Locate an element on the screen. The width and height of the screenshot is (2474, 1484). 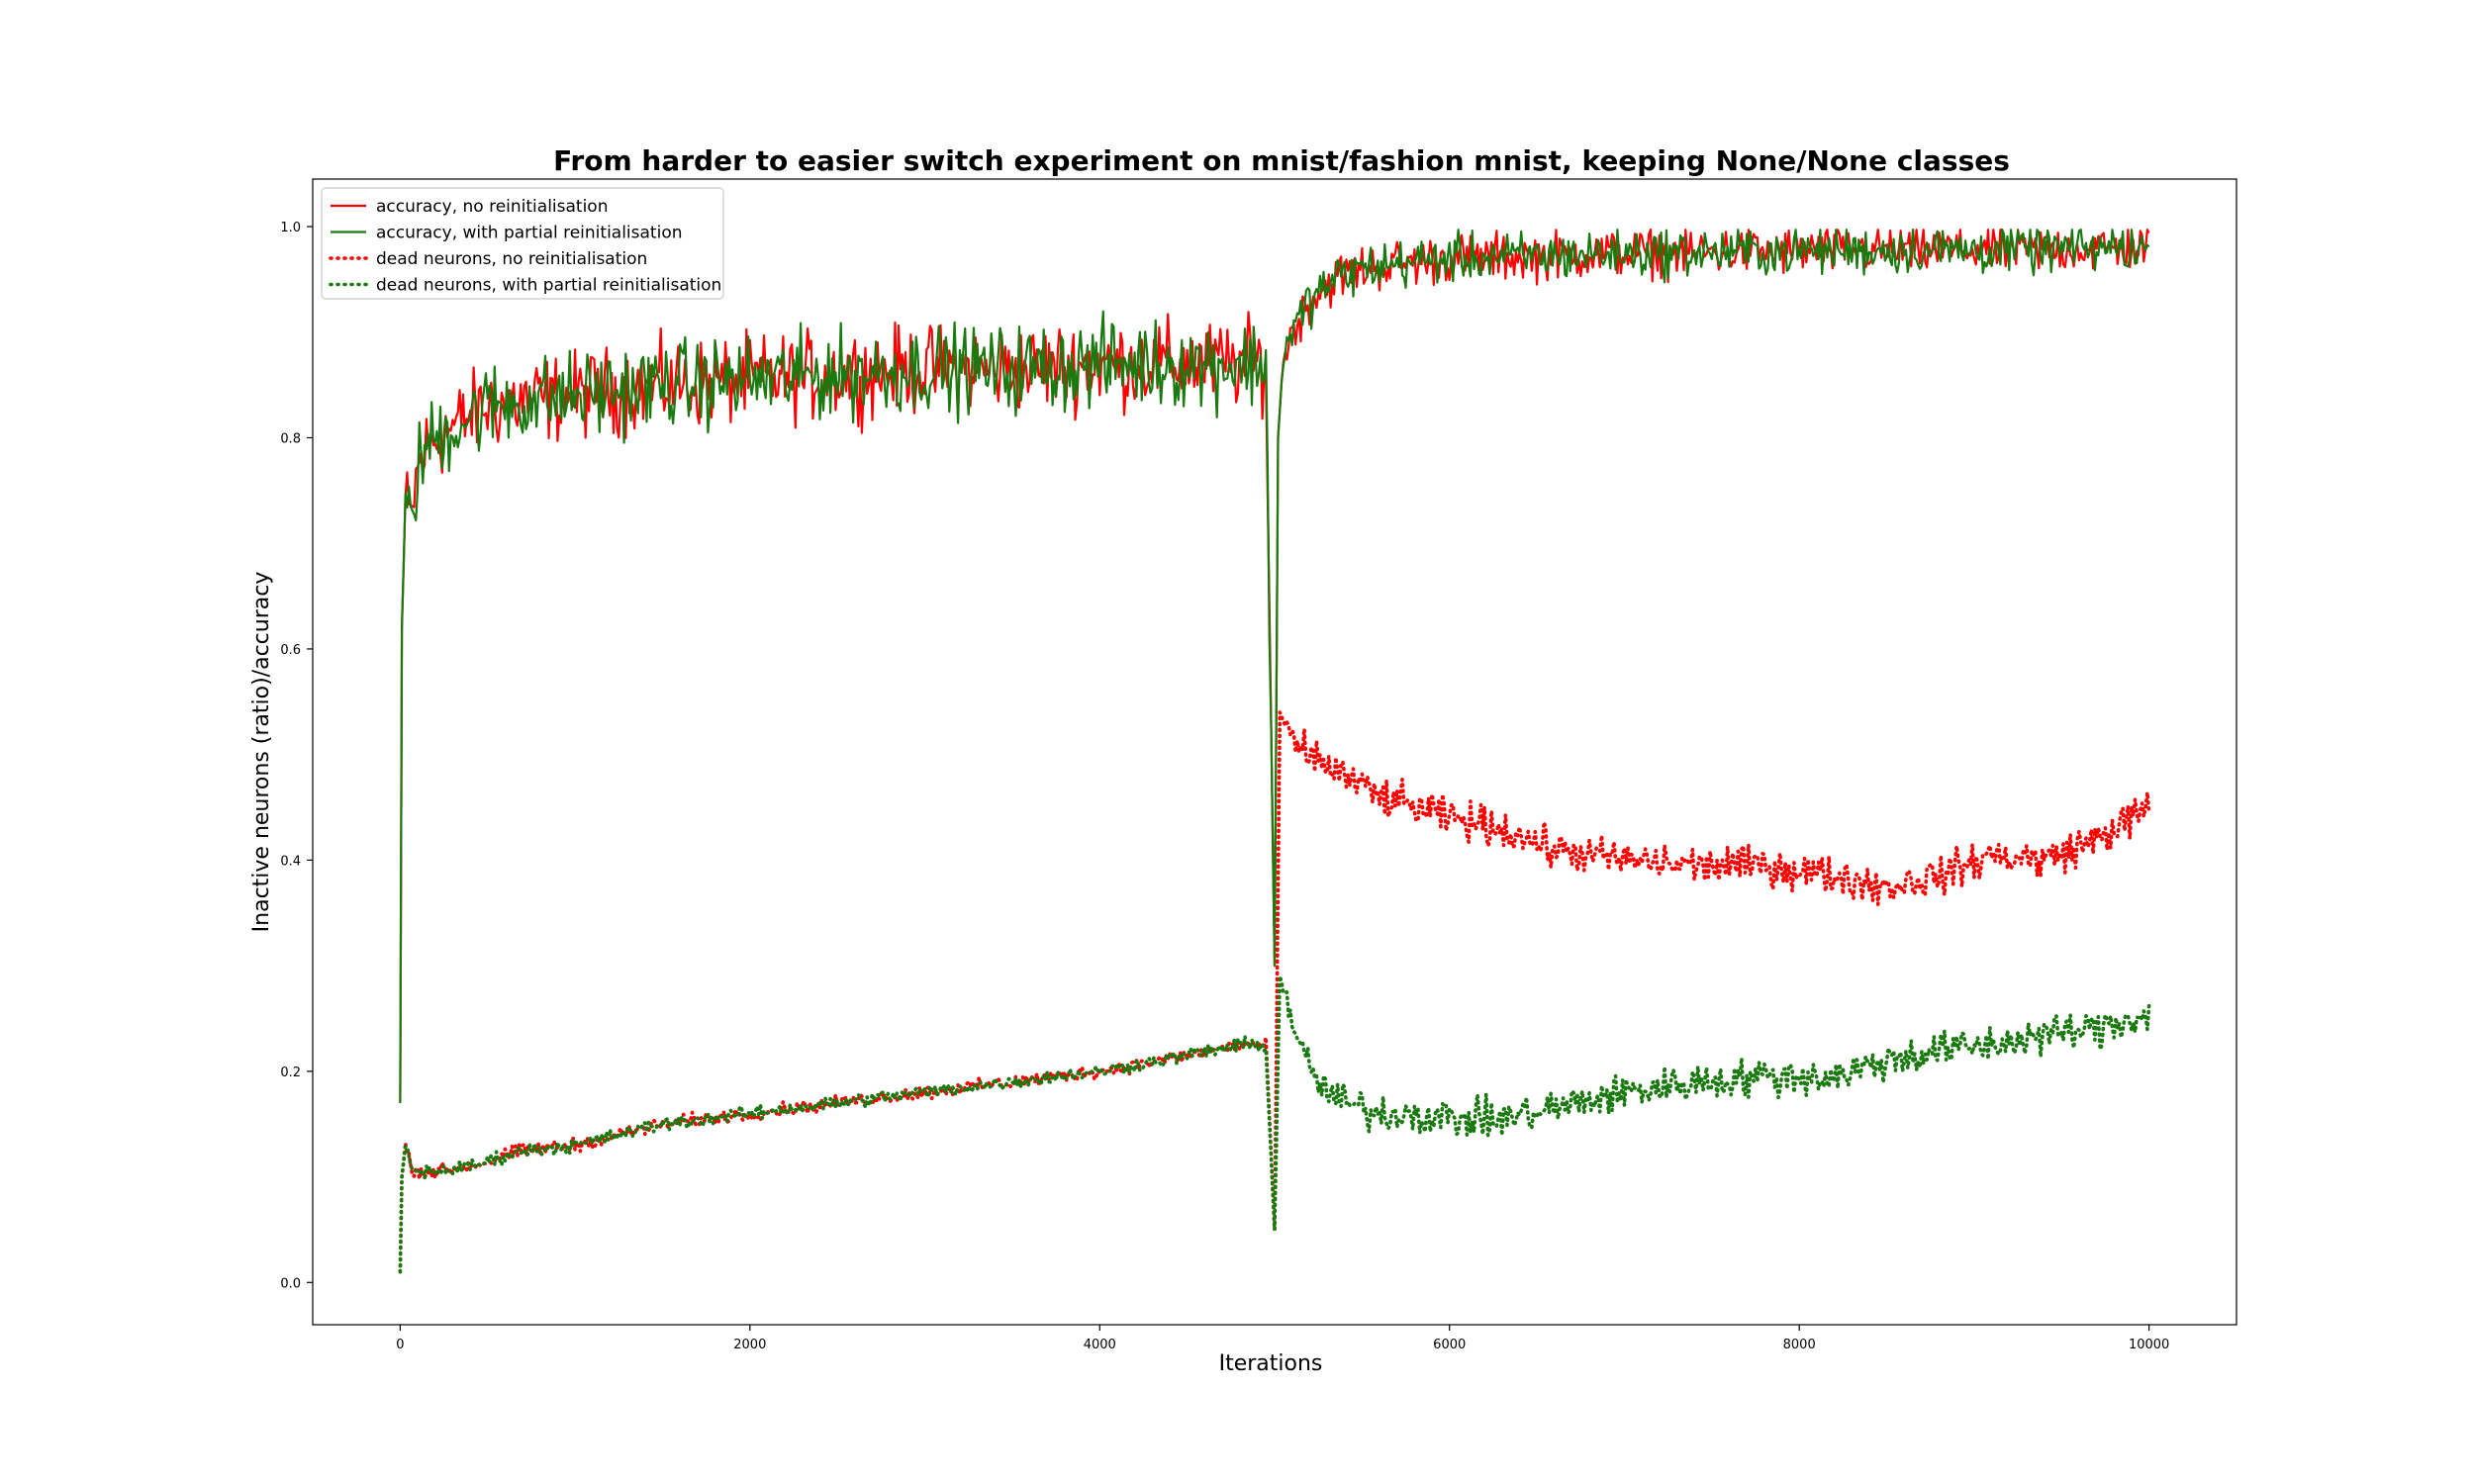
legend-label-accuracy-partial-reinit: accuracy, with partial reinitialisation is located at coordinates (529, 233).